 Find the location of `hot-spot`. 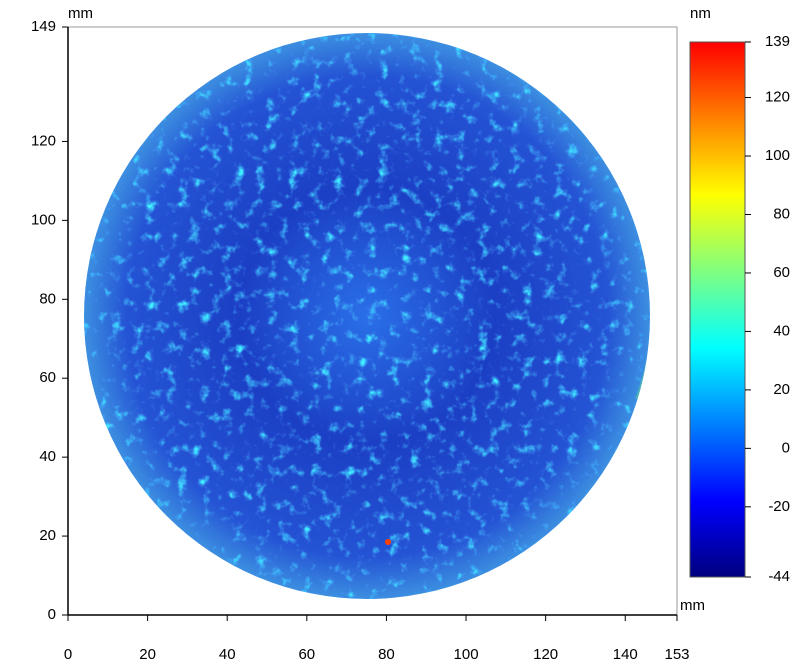

hot-spot is located at coordinates (388, 542).